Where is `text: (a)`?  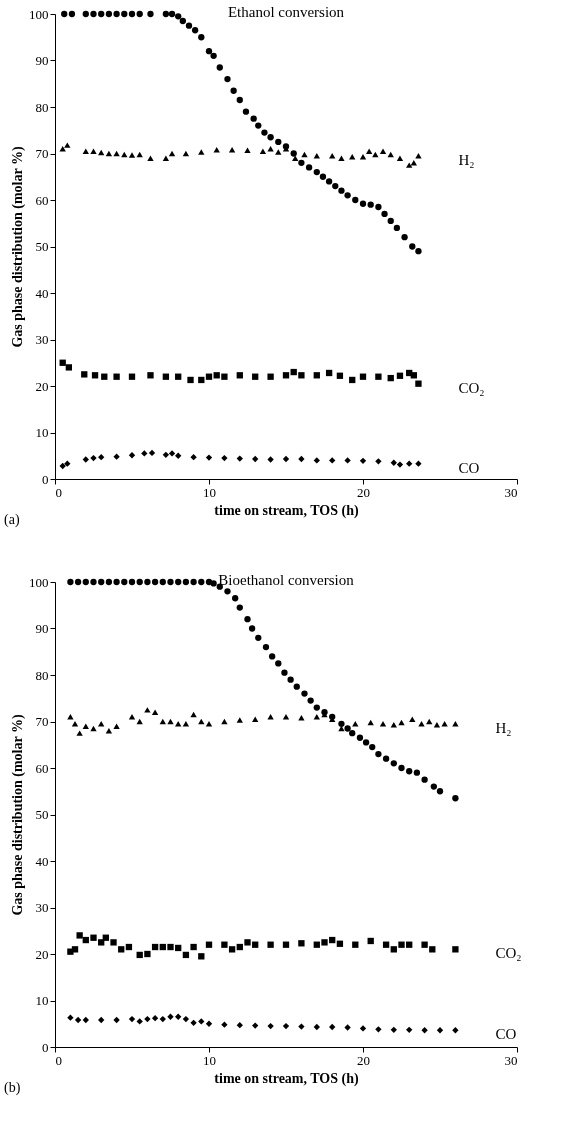
text: (a) is located at coordinates (12, 520).